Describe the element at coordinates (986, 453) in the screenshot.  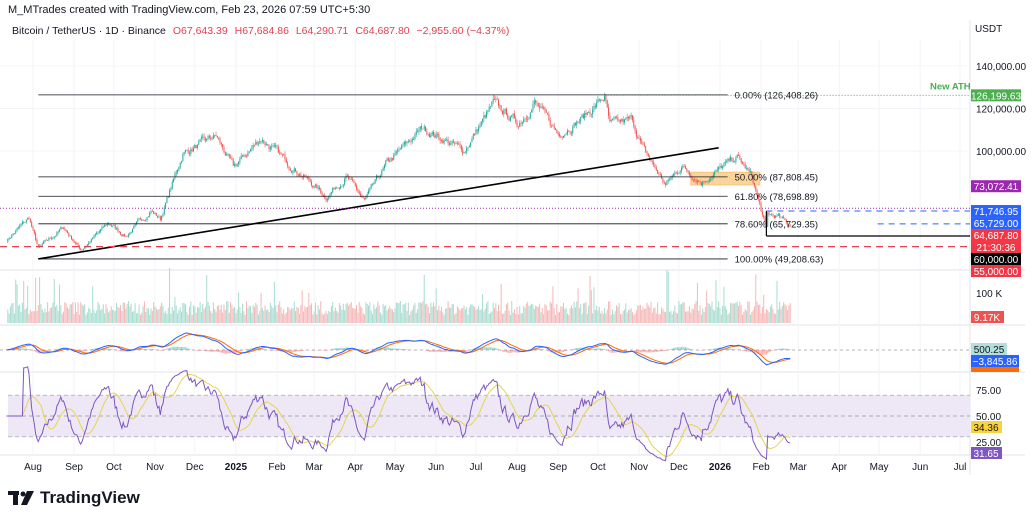
I see `rsi-label-bg` at that location.